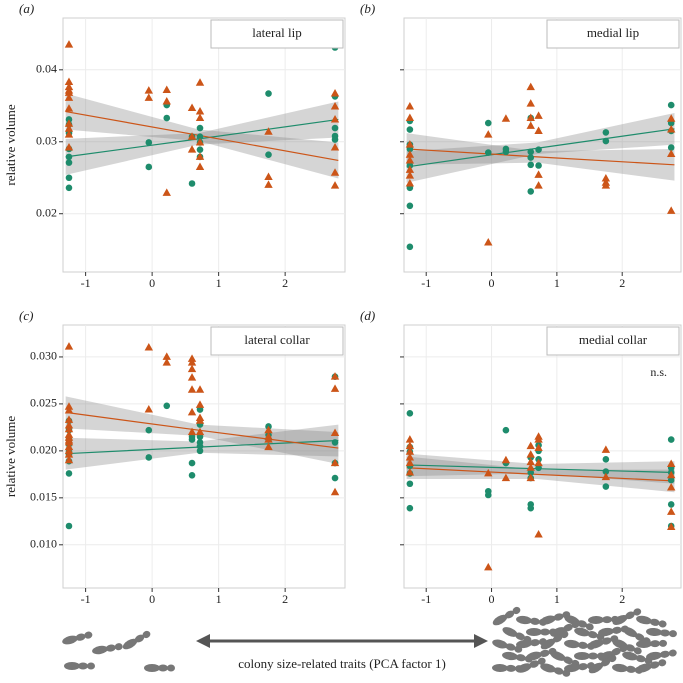  Describe the element at coordinates (43, 356) in the screenshot. I see `y-tick-label: 0.030` at that location.